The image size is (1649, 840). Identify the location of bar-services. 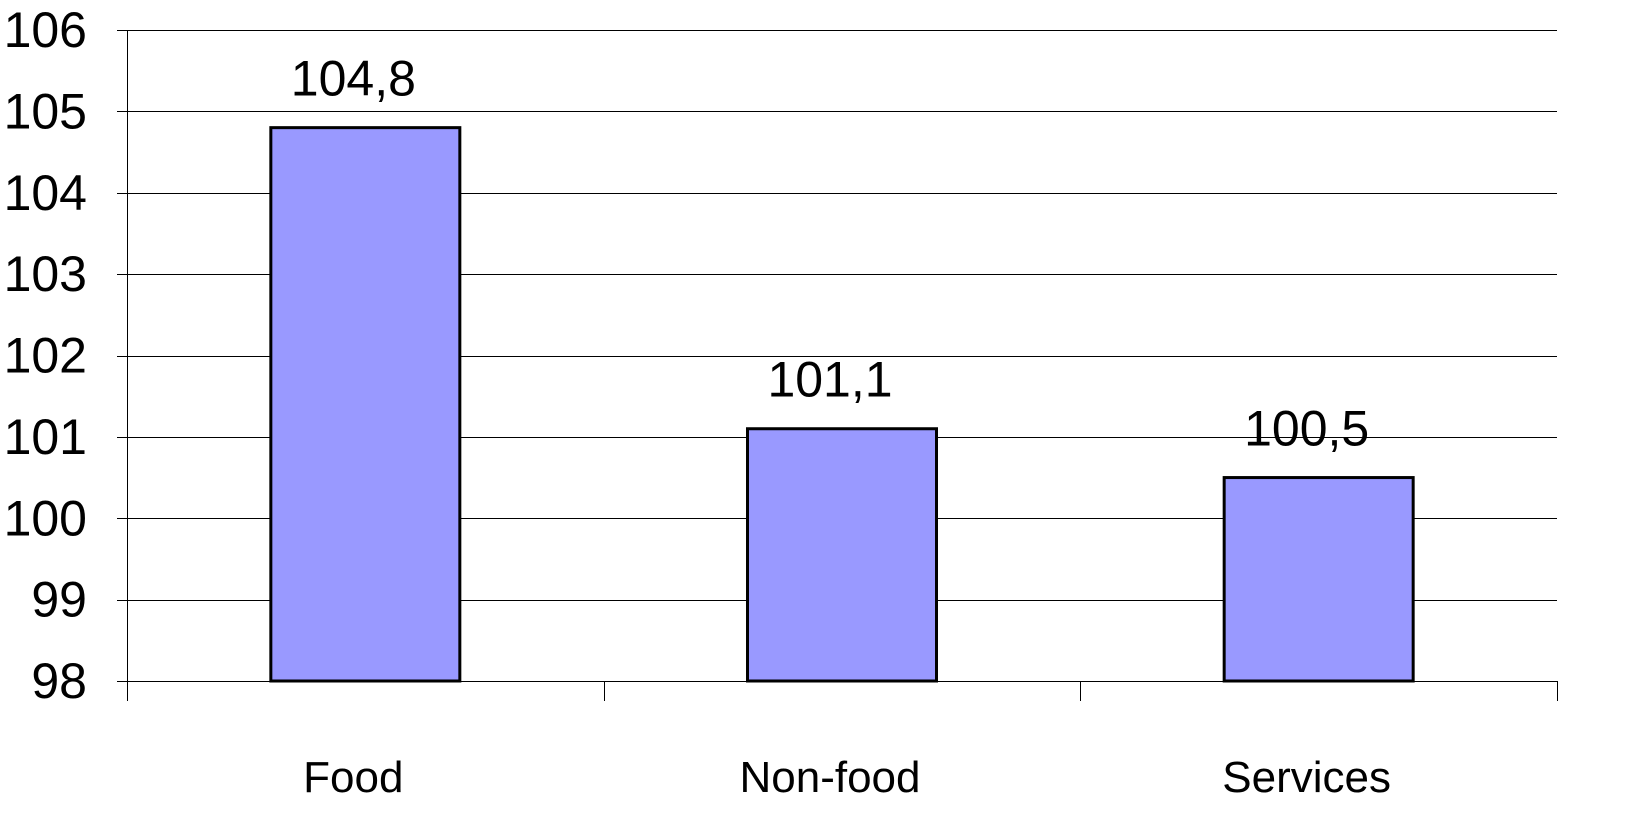
(1318, 579).